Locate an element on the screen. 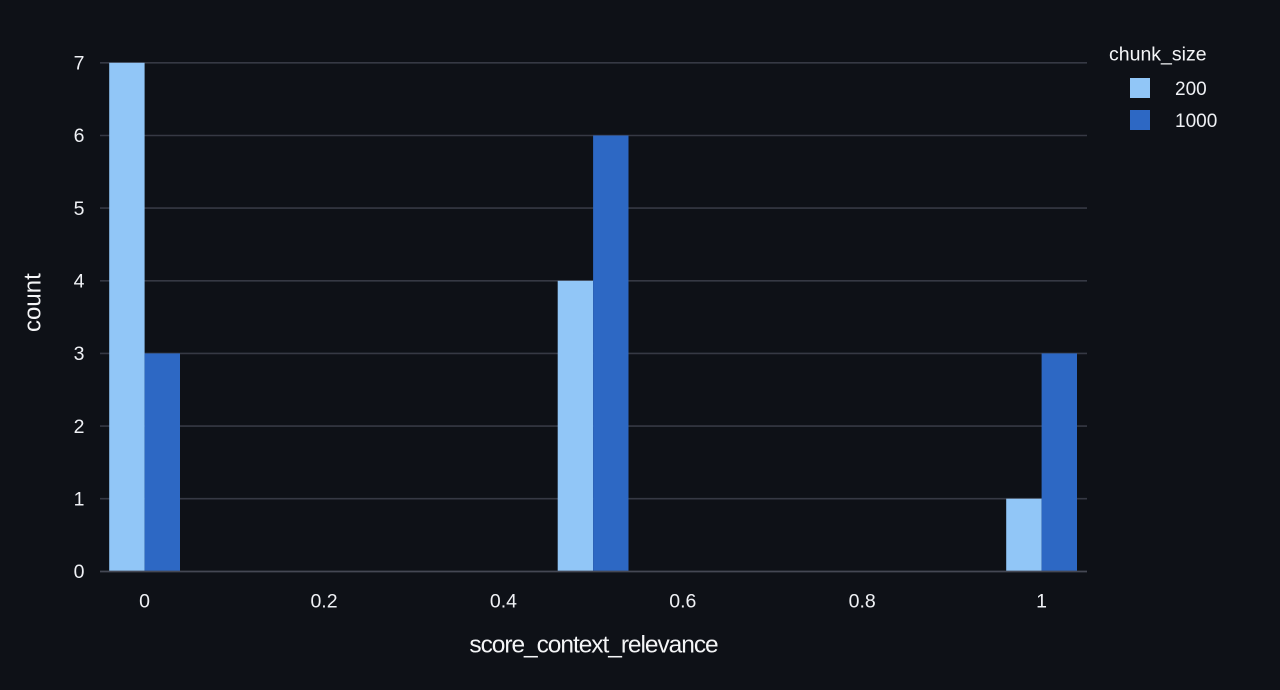 This screenshot has height=690, width=1280. svg-text: 1000 is located at coordinates (1196, 121).